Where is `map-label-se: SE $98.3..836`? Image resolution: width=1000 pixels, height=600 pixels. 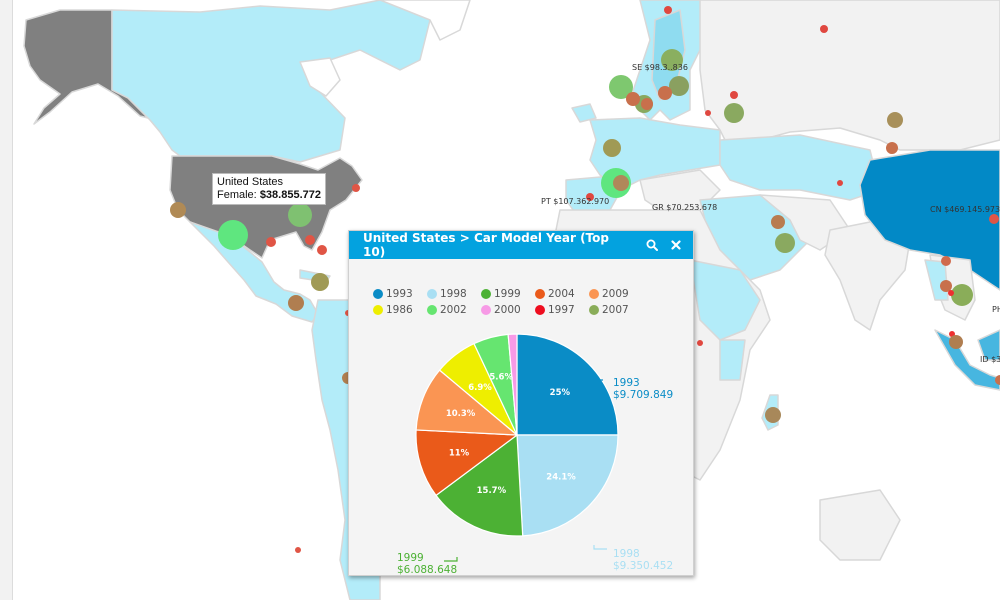 map-label-se: SE $98.3..836 is located at coordinates (660, 67).